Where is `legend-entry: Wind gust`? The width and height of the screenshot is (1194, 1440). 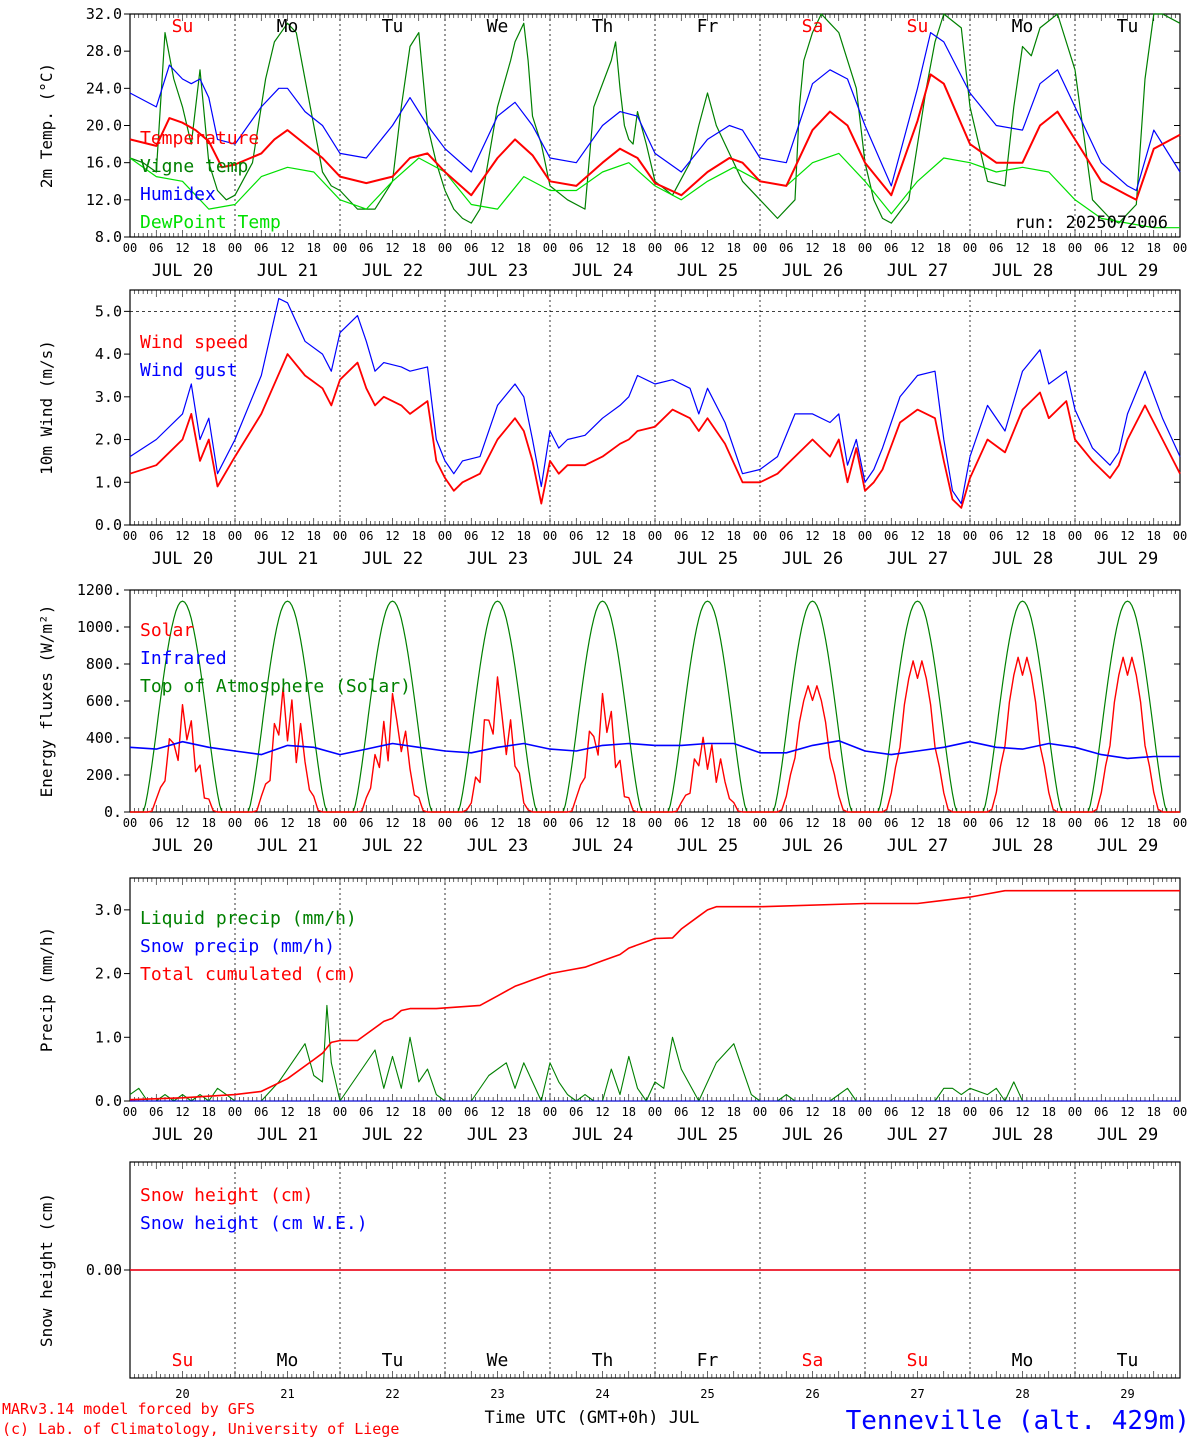
legend-entry: Wind gust is located at coordinates (189, 370).